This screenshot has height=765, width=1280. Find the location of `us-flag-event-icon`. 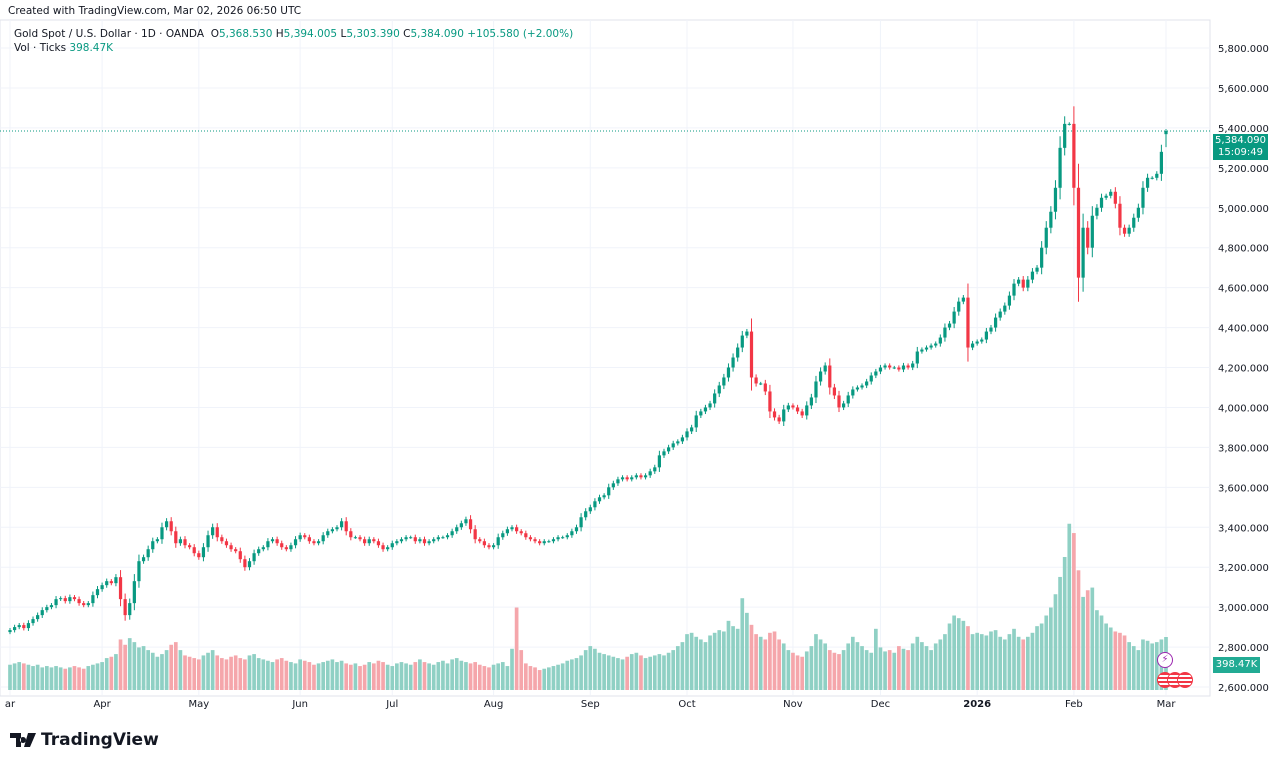

us-flag-event-icon is located at coordinates (1185, 680).